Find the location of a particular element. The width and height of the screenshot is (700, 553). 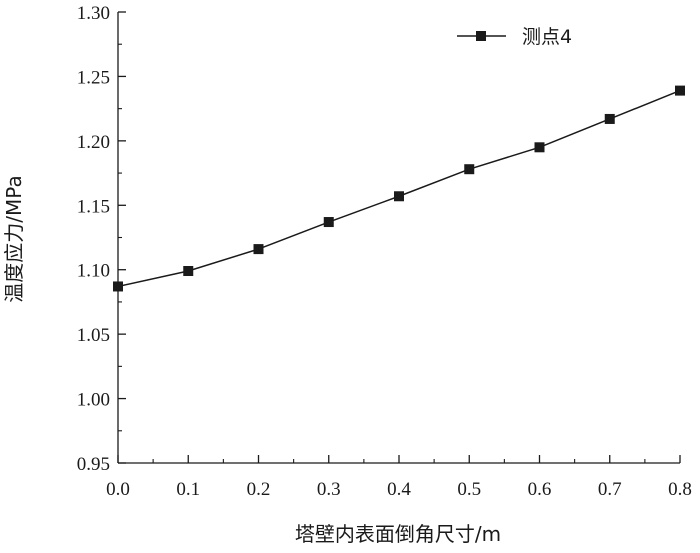

x-ticks: 0.0 0.1 0.2 0.3 0.4 0.5 0.6 0.7 0.8 is located at coordinates (399, 477).